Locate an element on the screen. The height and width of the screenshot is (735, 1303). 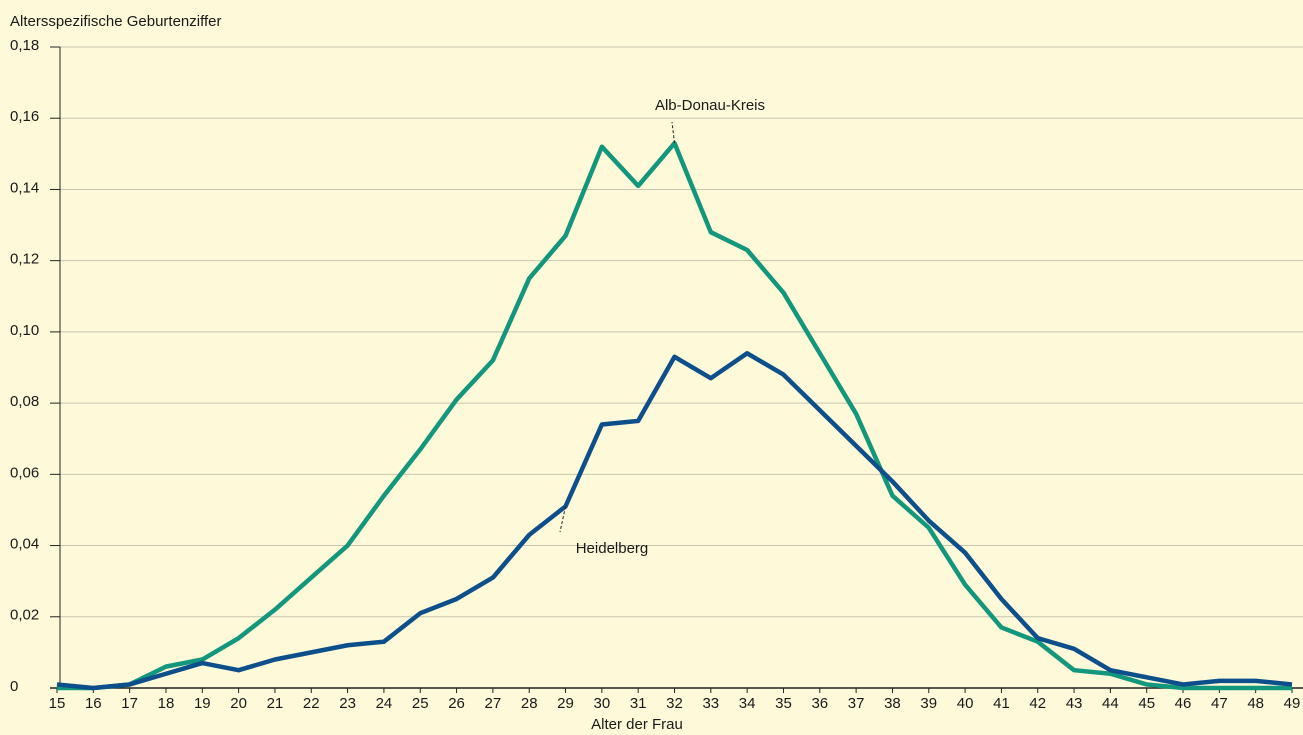
y-tick-label: 0,16 is located at coordinates (24, 116).